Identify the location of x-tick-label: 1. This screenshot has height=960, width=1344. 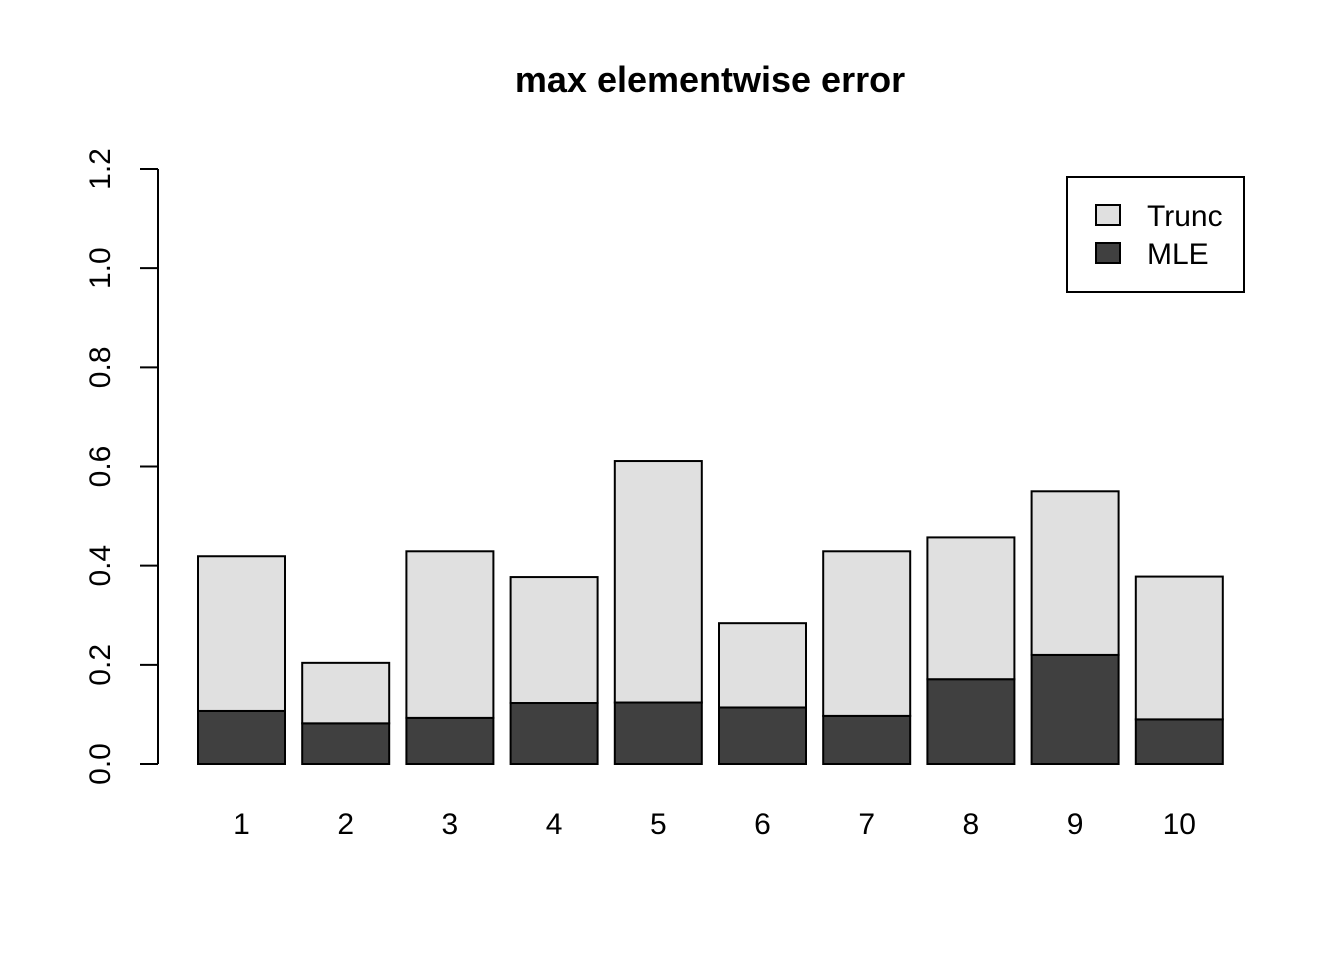
(241, 824).